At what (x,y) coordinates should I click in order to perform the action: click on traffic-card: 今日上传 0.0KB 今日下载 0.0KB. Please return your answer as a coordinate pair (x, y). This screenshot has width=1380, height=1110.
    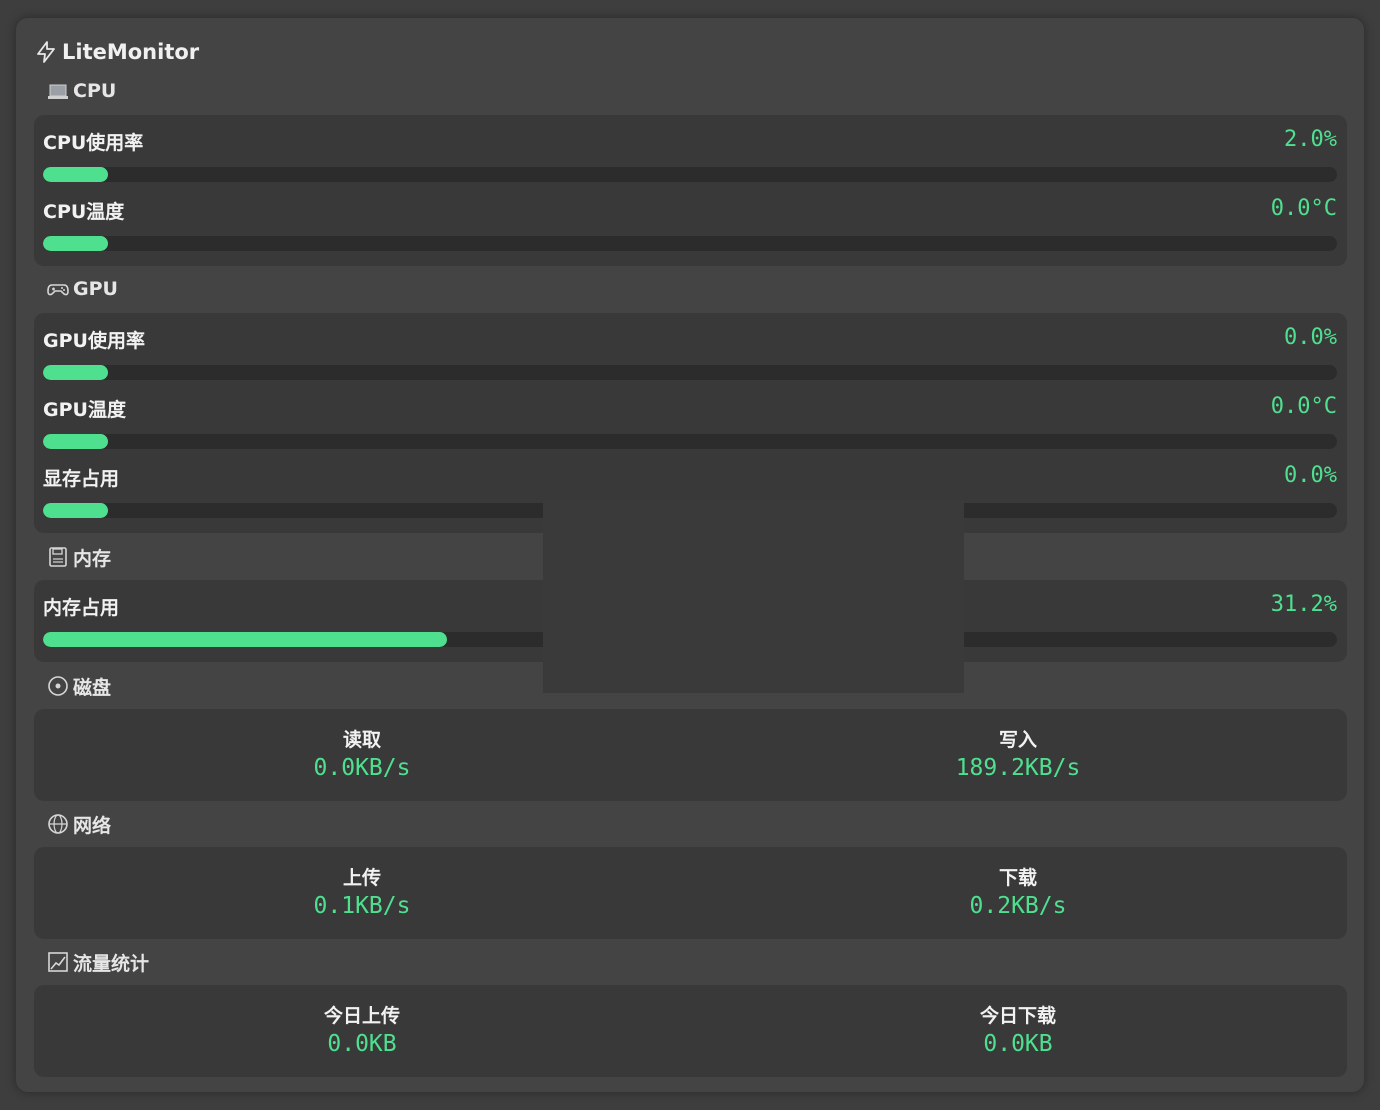
    Looking at the image, I should click on (690, 1031).